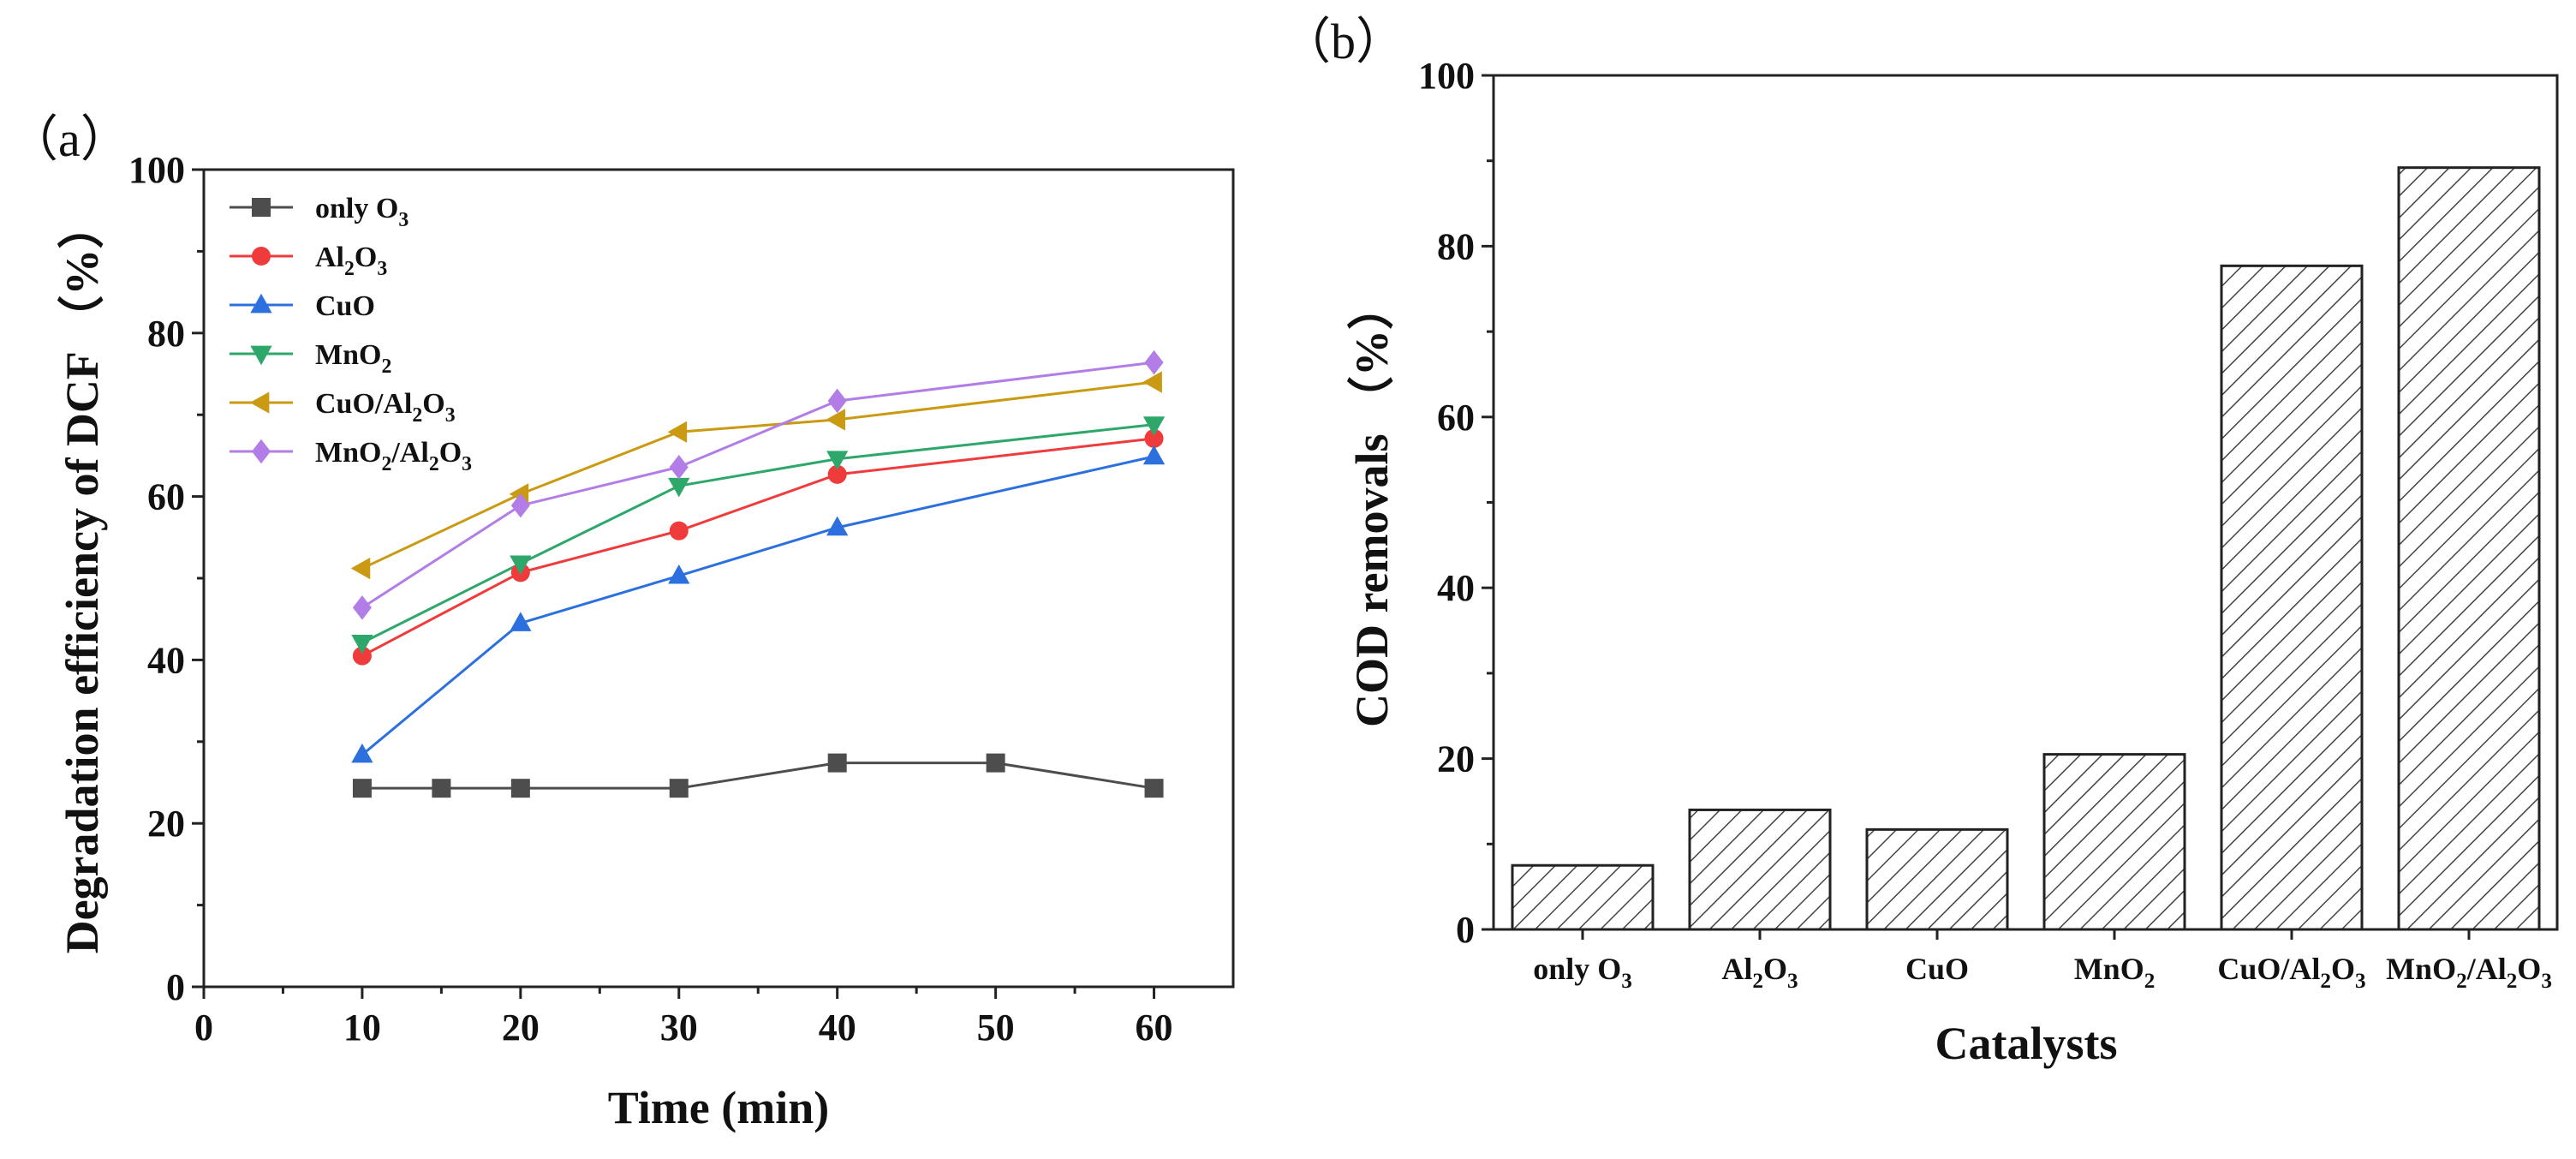 Image resolution: width=2576 pixels, height=1159 pixels. I want to click on x-tick-label: 40, so click(837, 1027).